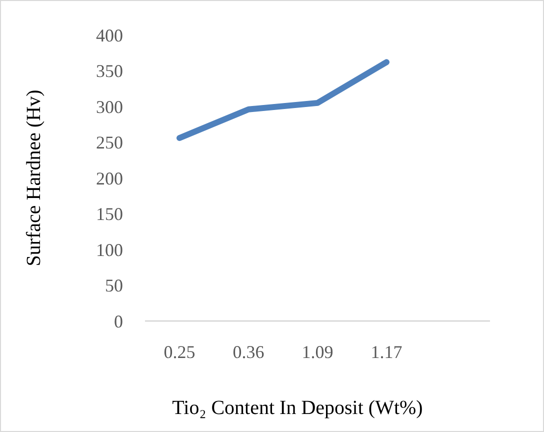 The image size is (544, 432). I want to click on x-tick-label: 0.25, so click(180, 352).